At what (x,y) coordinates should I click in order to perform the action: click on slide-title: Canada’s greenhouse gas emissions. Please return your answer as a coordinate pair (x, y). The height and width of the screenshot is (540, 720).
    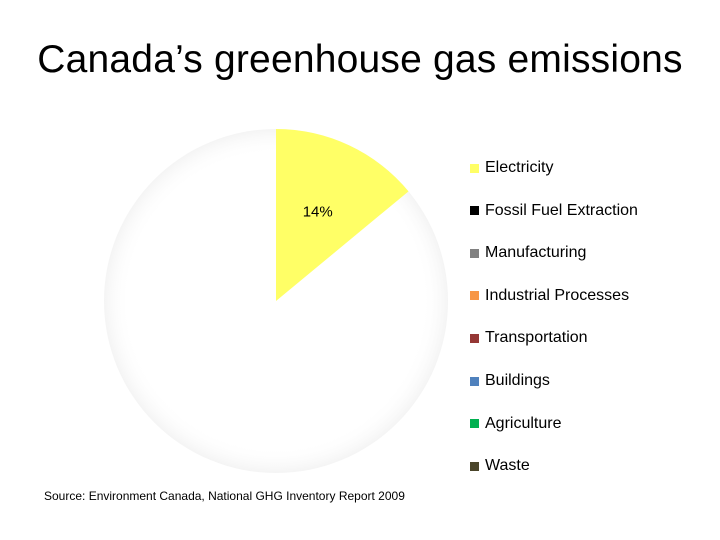
    Looking at the image, I should click on (360, 59).